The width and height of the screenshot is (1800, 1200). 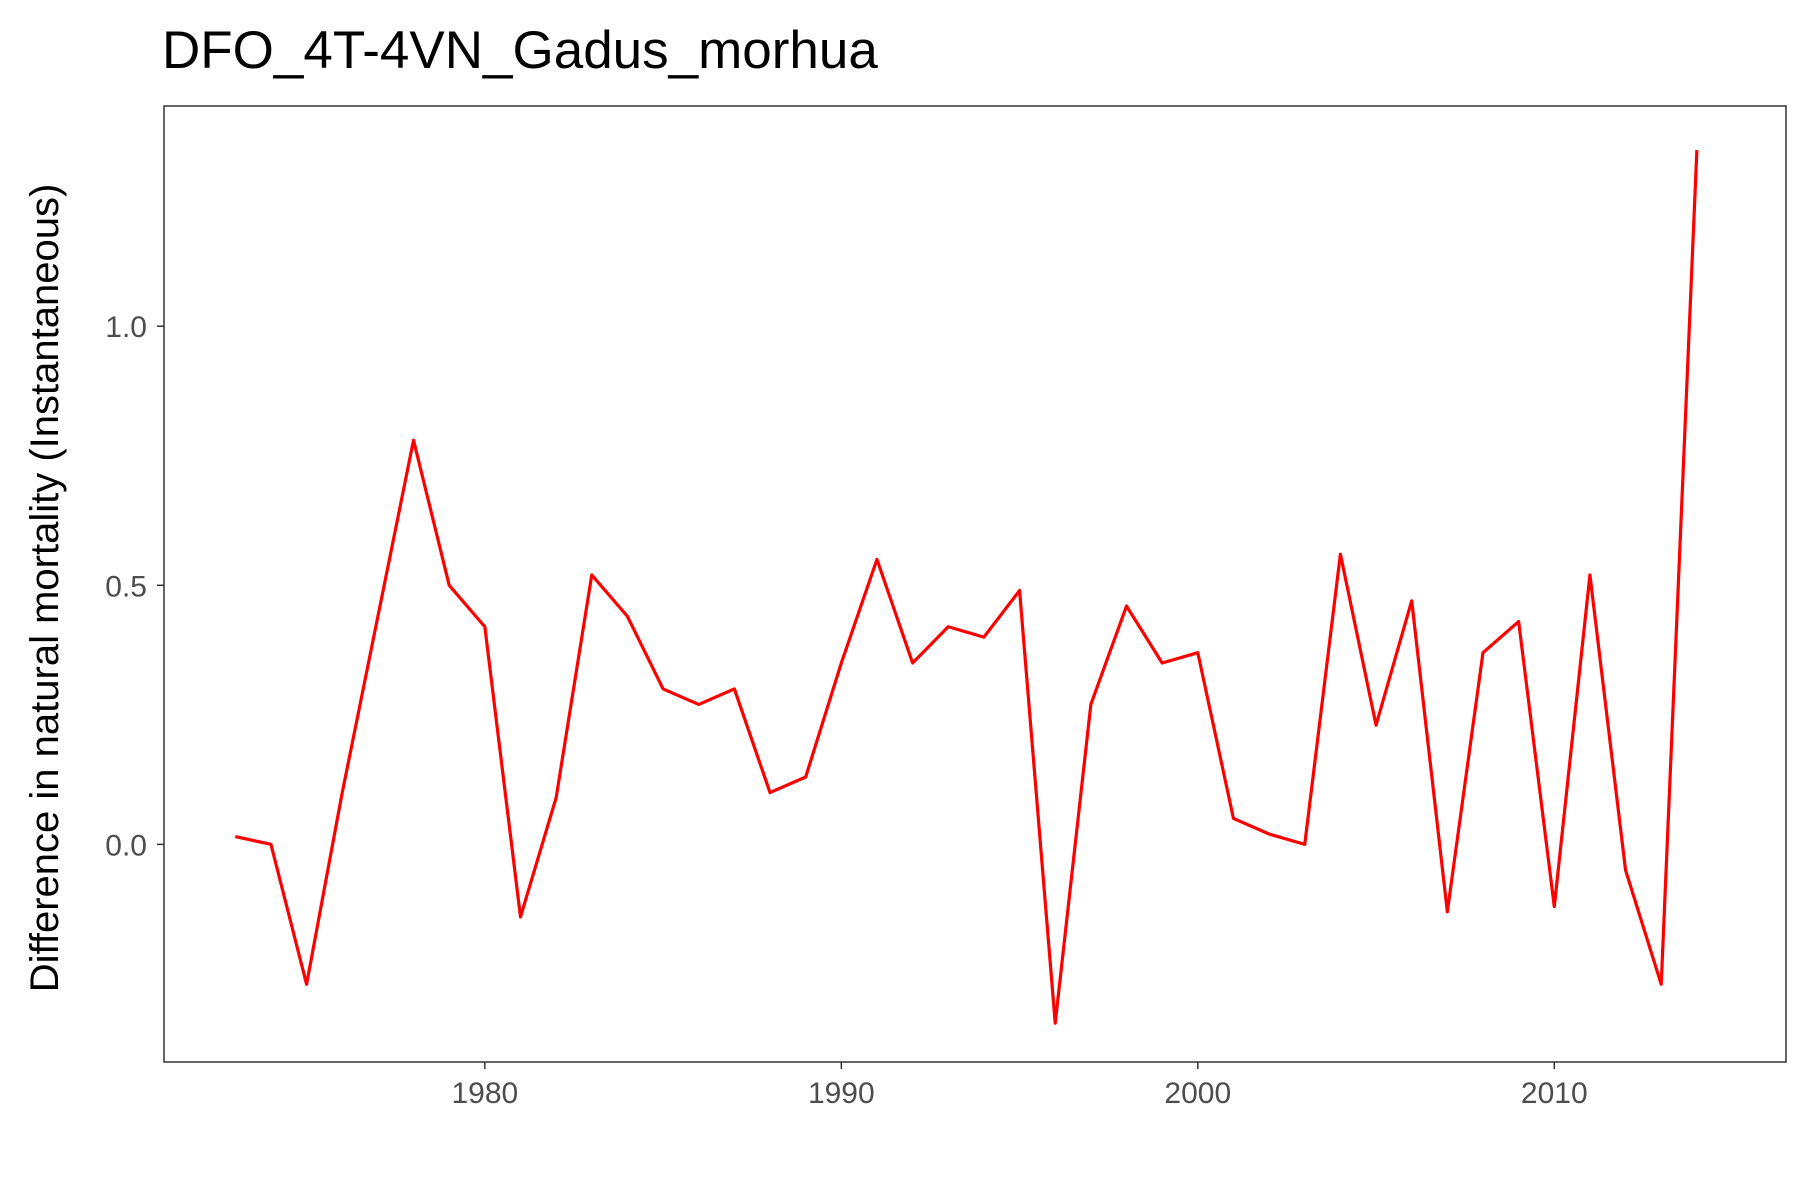 I want to click on y-tick-label: 0.5, so click(x=126, y=586).